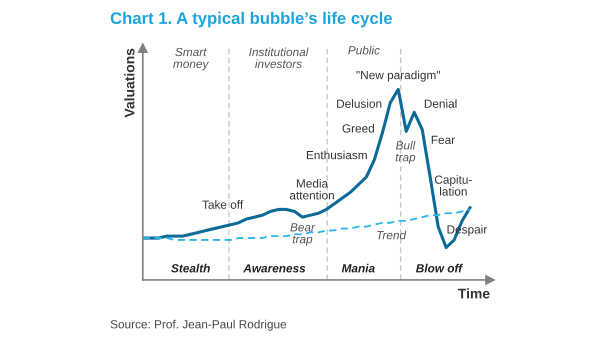 This screenshot has width=605, height=341. What do you see at coordinates (364, 50) in the screenshot?
I see `text: Public` at bounding box center [364, 50].